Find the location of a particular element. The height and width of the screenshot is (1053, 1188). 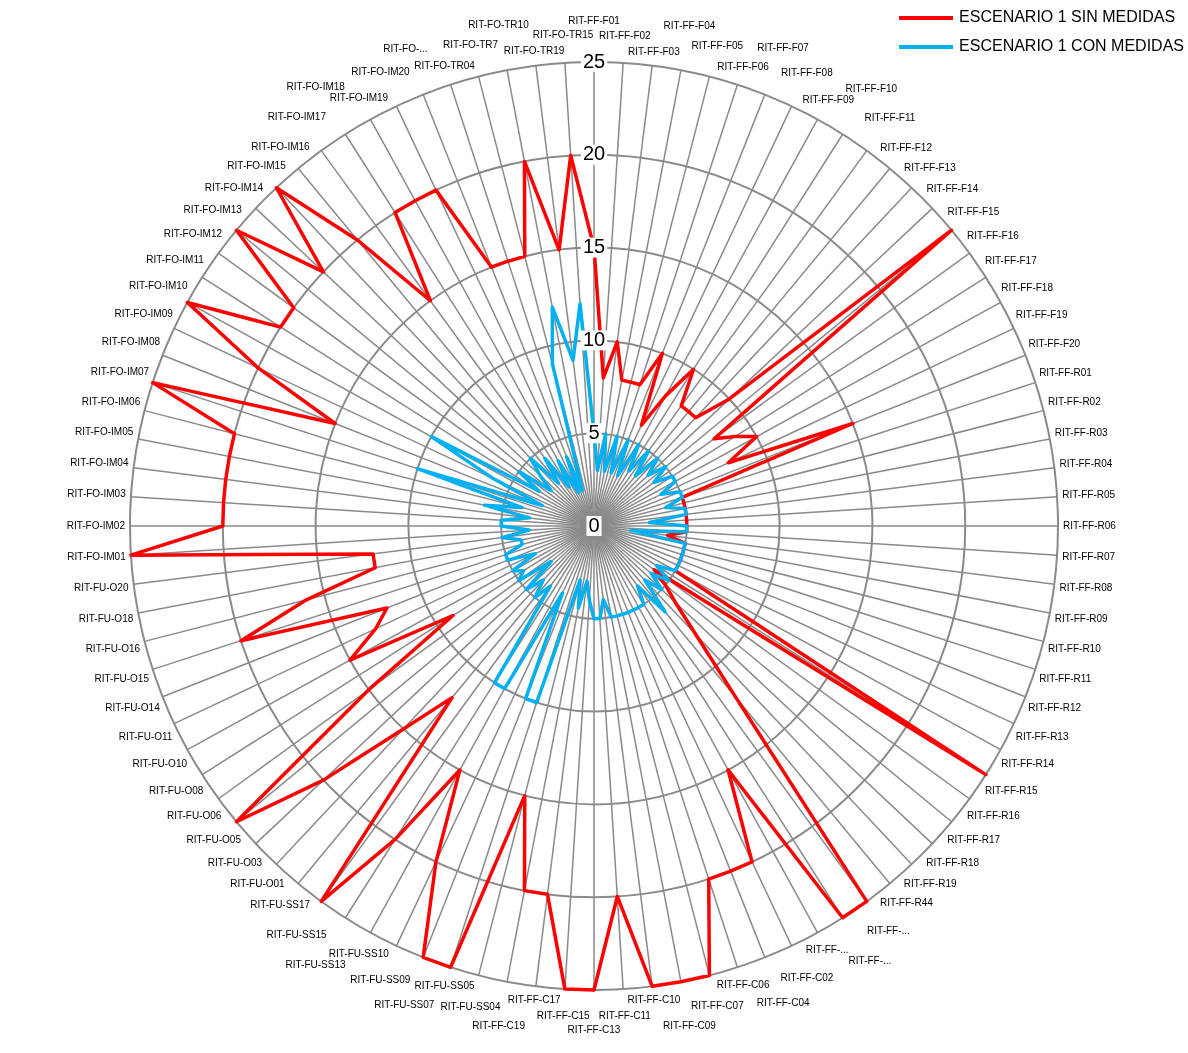

spoke-label: RIT-FF-F20 is located at coordinates (1054, 343).